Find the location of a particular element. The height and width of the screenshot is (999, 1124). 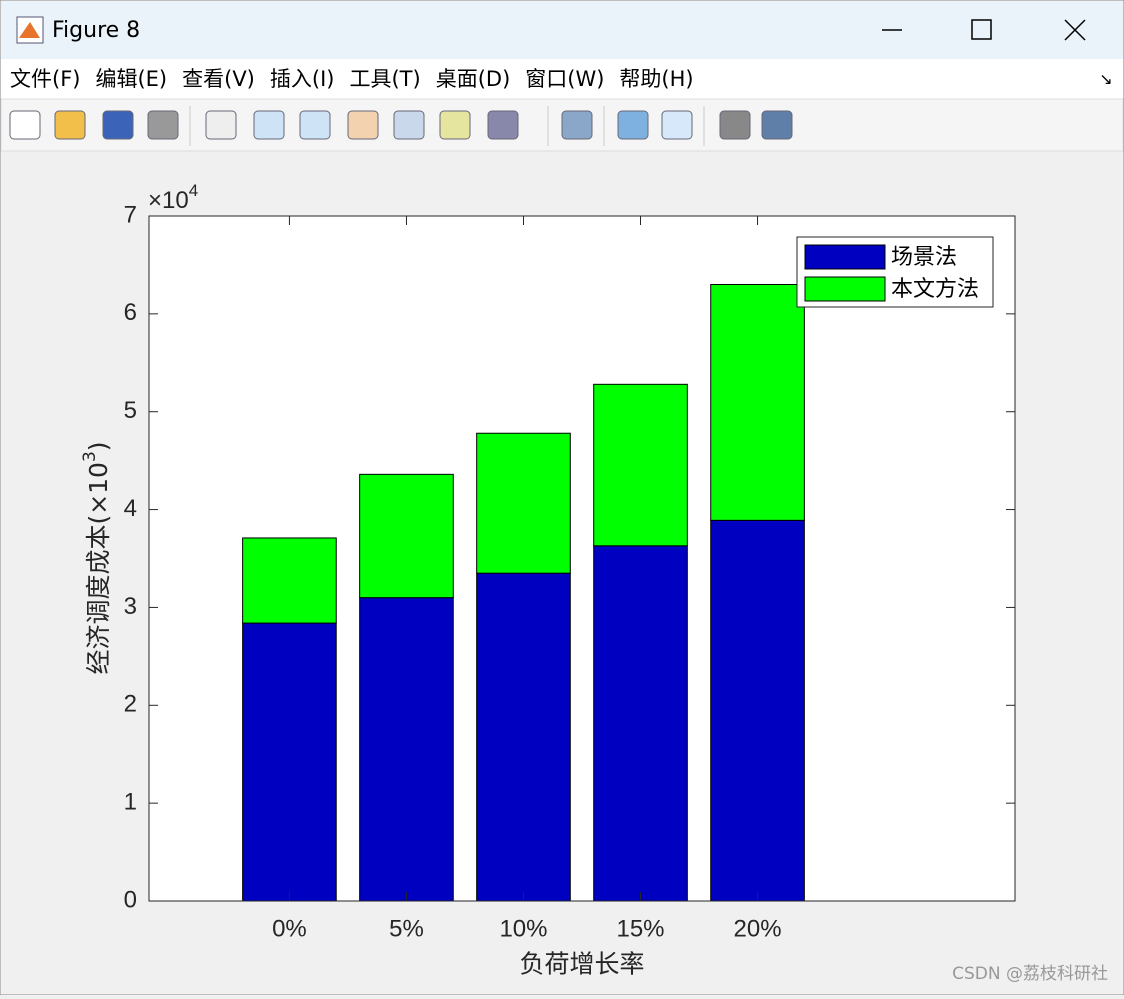

y-tick-label: 7 is located at coordinates (130, 214).